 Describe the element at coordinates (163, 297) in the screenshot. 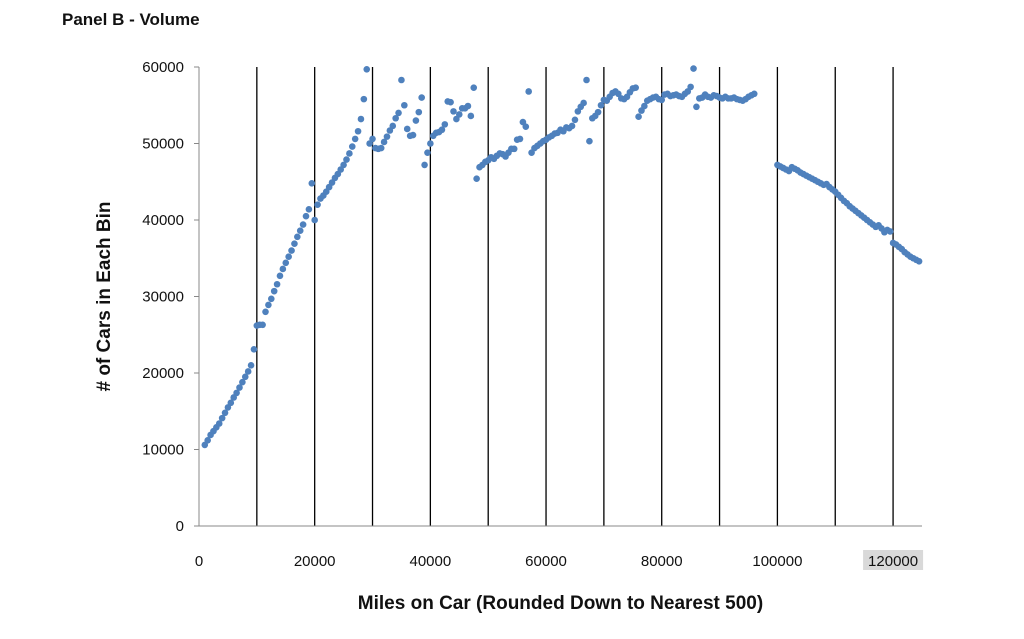

I see `y-tick-label: 30000` at that location.